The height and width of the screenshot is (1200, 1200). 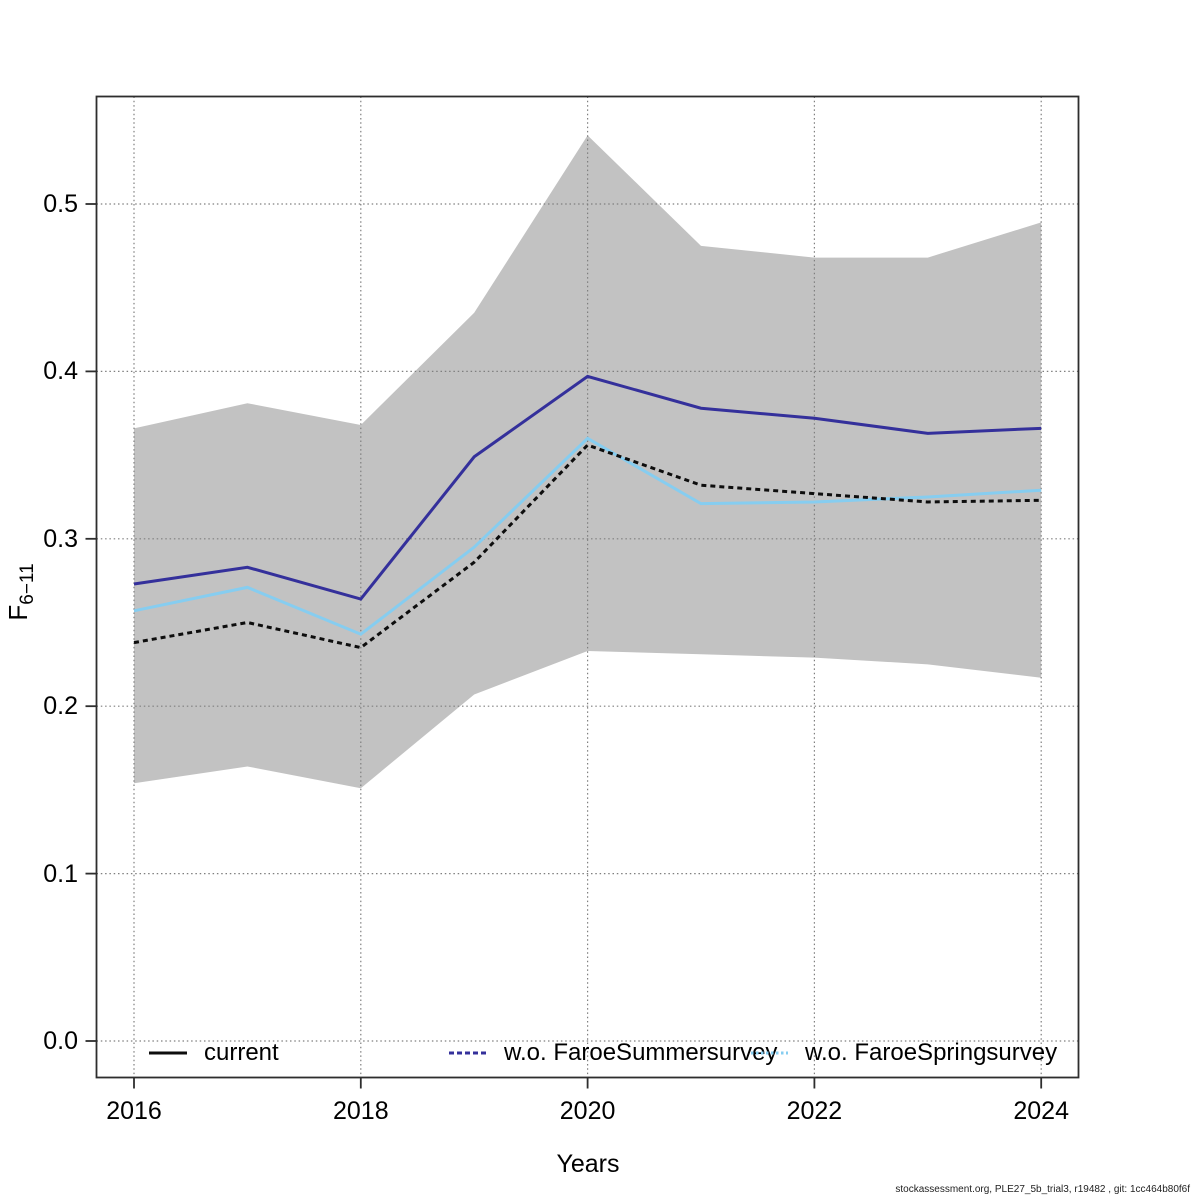 What do you see at coordinates (60, 1041) in the screenshot?
I see `y-tick-label: 0.0` at bounding box center [60, 1041].